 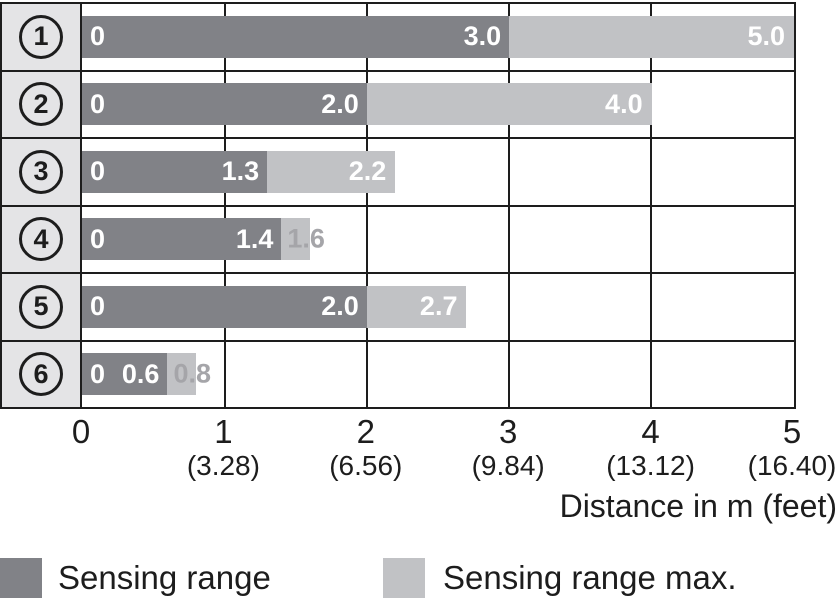 I want to click on bar-sensing-range: 0 1.4, so click(x=182, y=239).